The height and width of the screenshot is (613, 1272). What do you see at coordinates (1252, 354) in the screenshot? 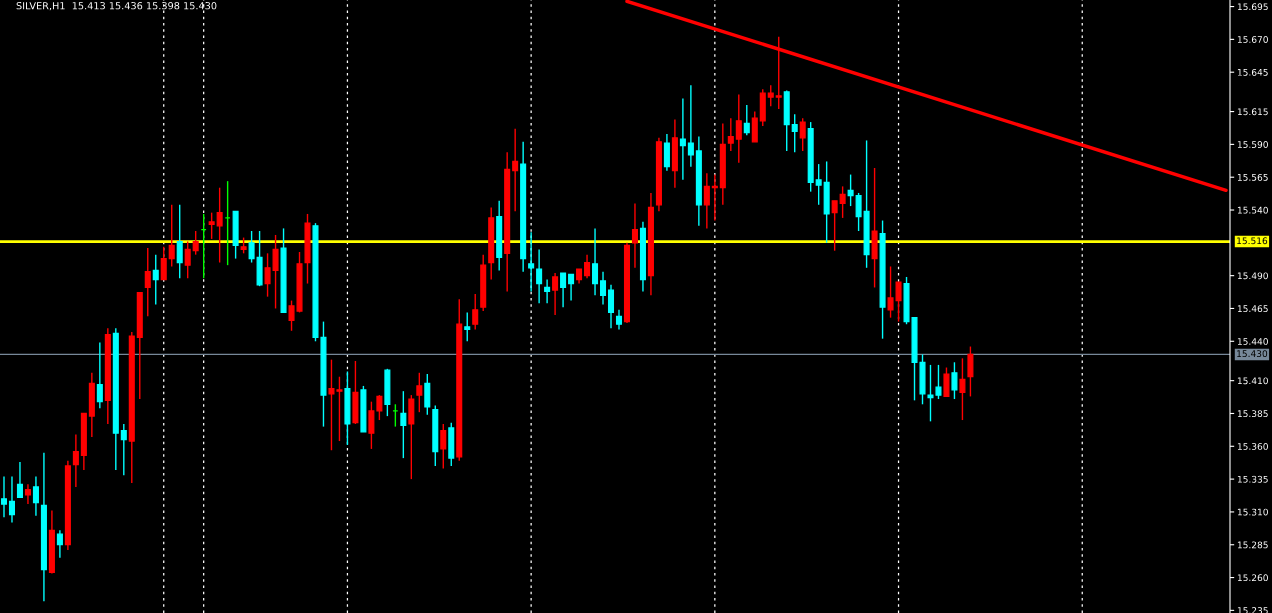
I see `ref-line-label: 15.430` at bounding box center [1252, 354].